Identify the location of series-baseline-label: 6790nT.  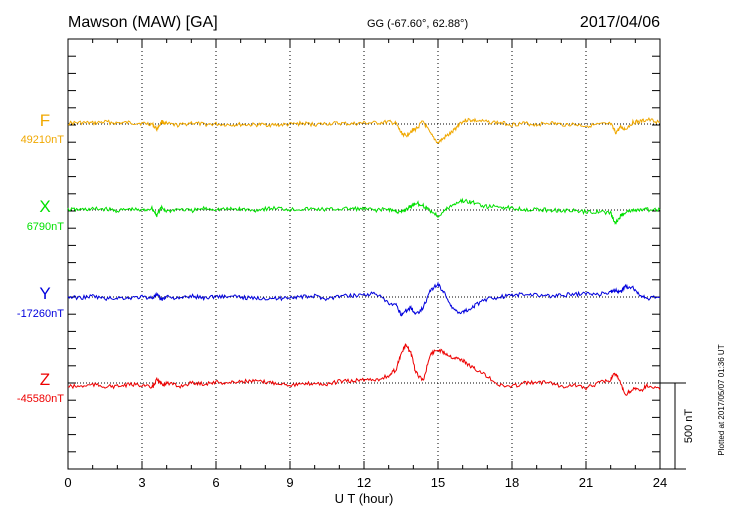
(46, 227).